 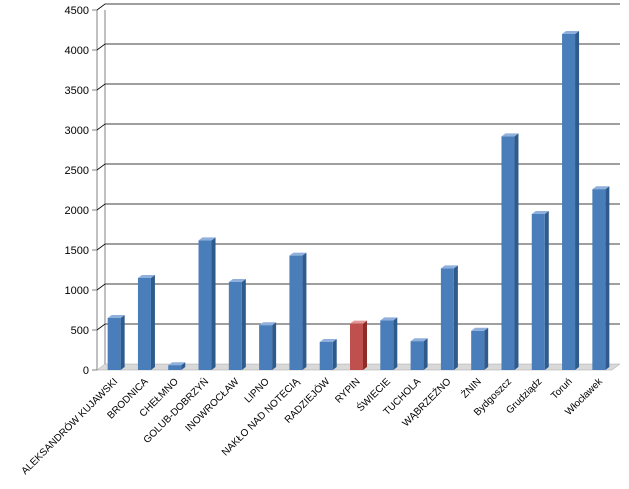 I want to click on category-label: ŻNIN, so click(x=471, y=388).